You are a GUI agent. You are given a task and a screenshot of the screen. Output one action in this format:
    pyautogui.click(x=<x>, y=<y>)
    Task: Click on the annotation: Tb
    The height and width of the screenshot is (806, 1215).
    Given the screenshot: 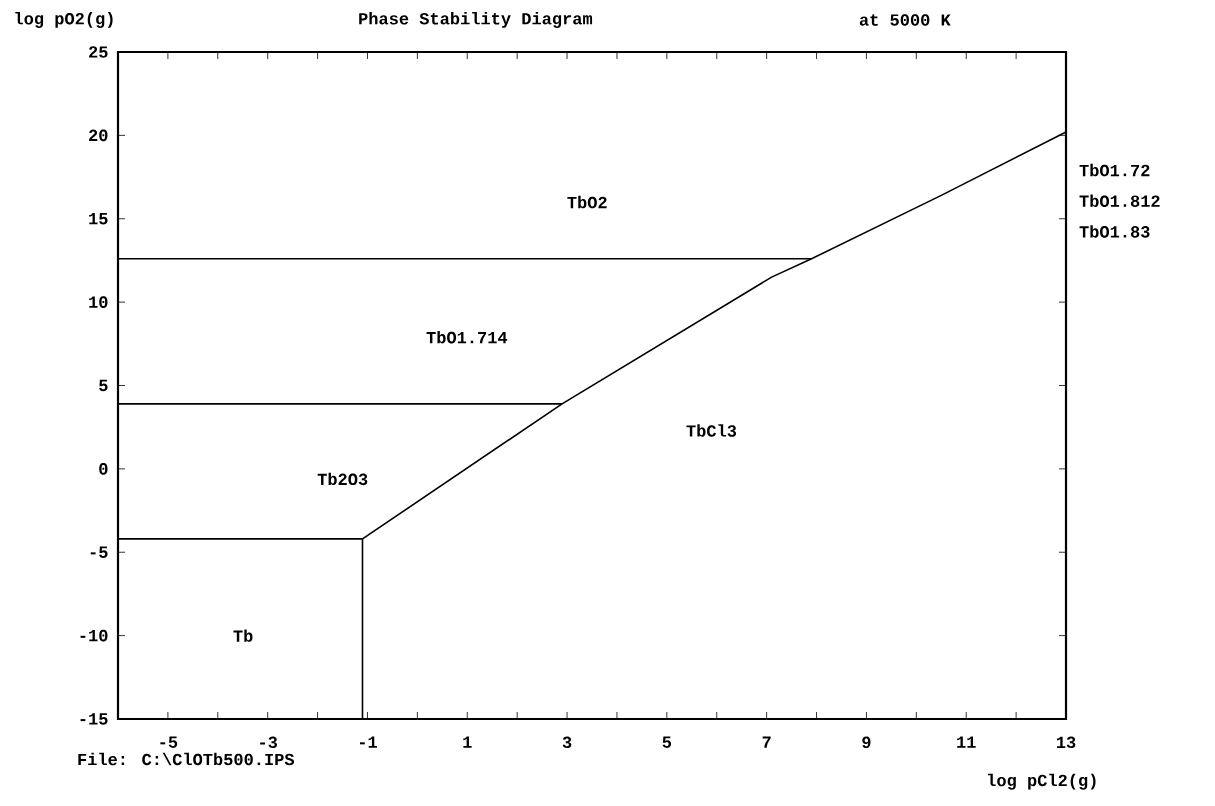 What is the action you would take?
    pyautogui.click(x=243, y=635)
    